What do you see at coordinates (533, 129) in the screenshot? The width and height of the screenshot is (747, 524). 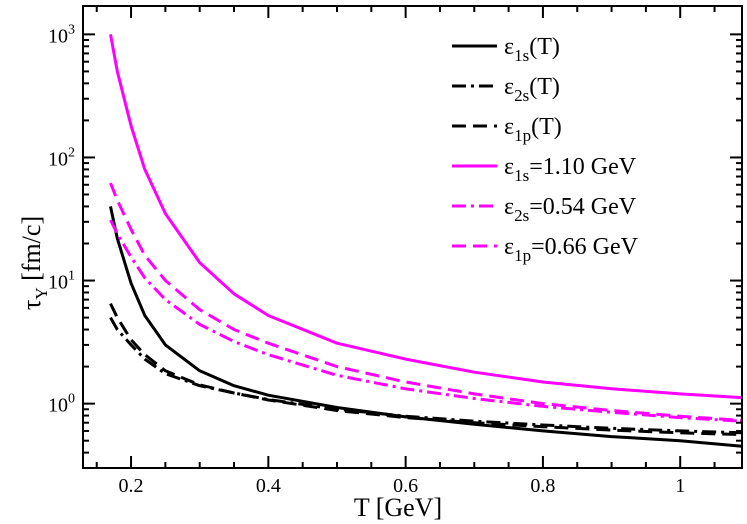 I see `legend-label-3: ε1p(T)` at bounding box center [533, 129].